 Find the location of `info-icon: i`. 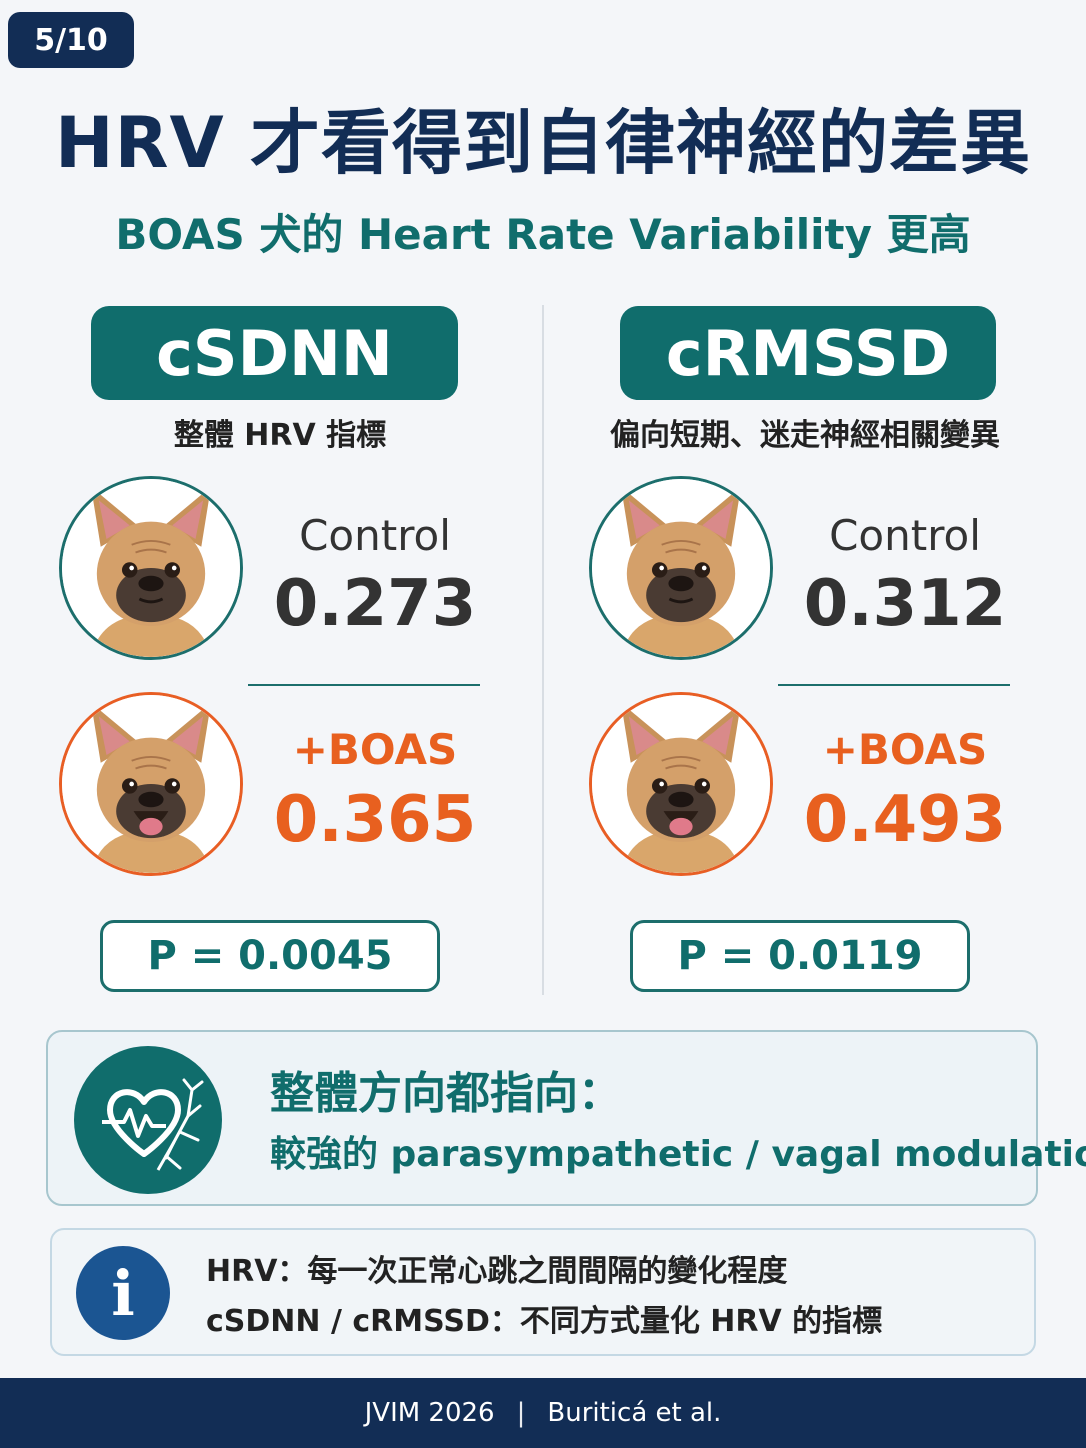

info-icon: i is located at coordinates (123, 1293).